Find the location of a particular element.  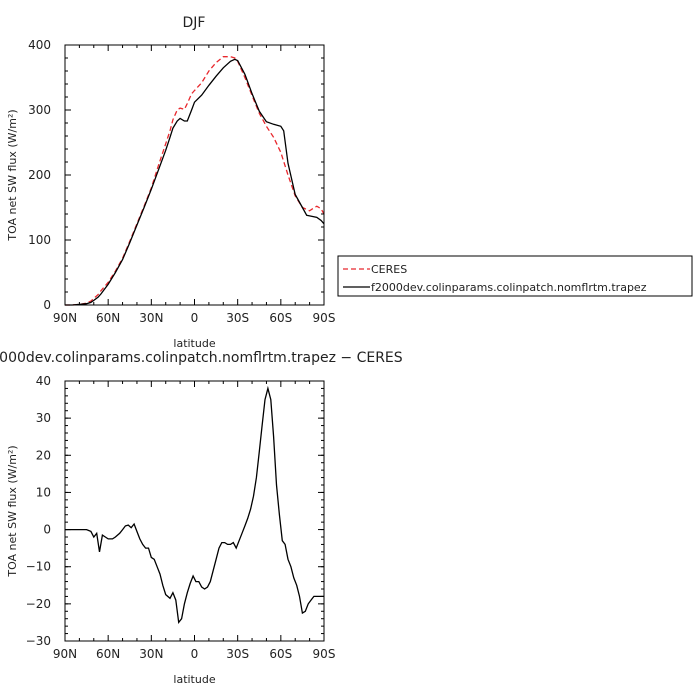

y-tick-label: 200 is located at coordinates (39, 175).